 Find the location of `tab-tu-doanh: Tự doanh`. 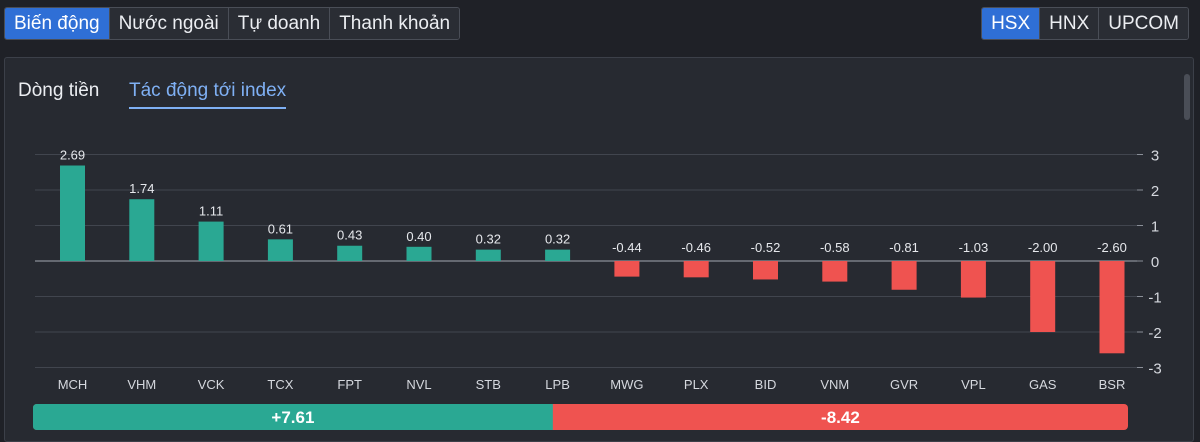

tab-tu-doanh: Tự doanh is located at coordinates (278, 23).